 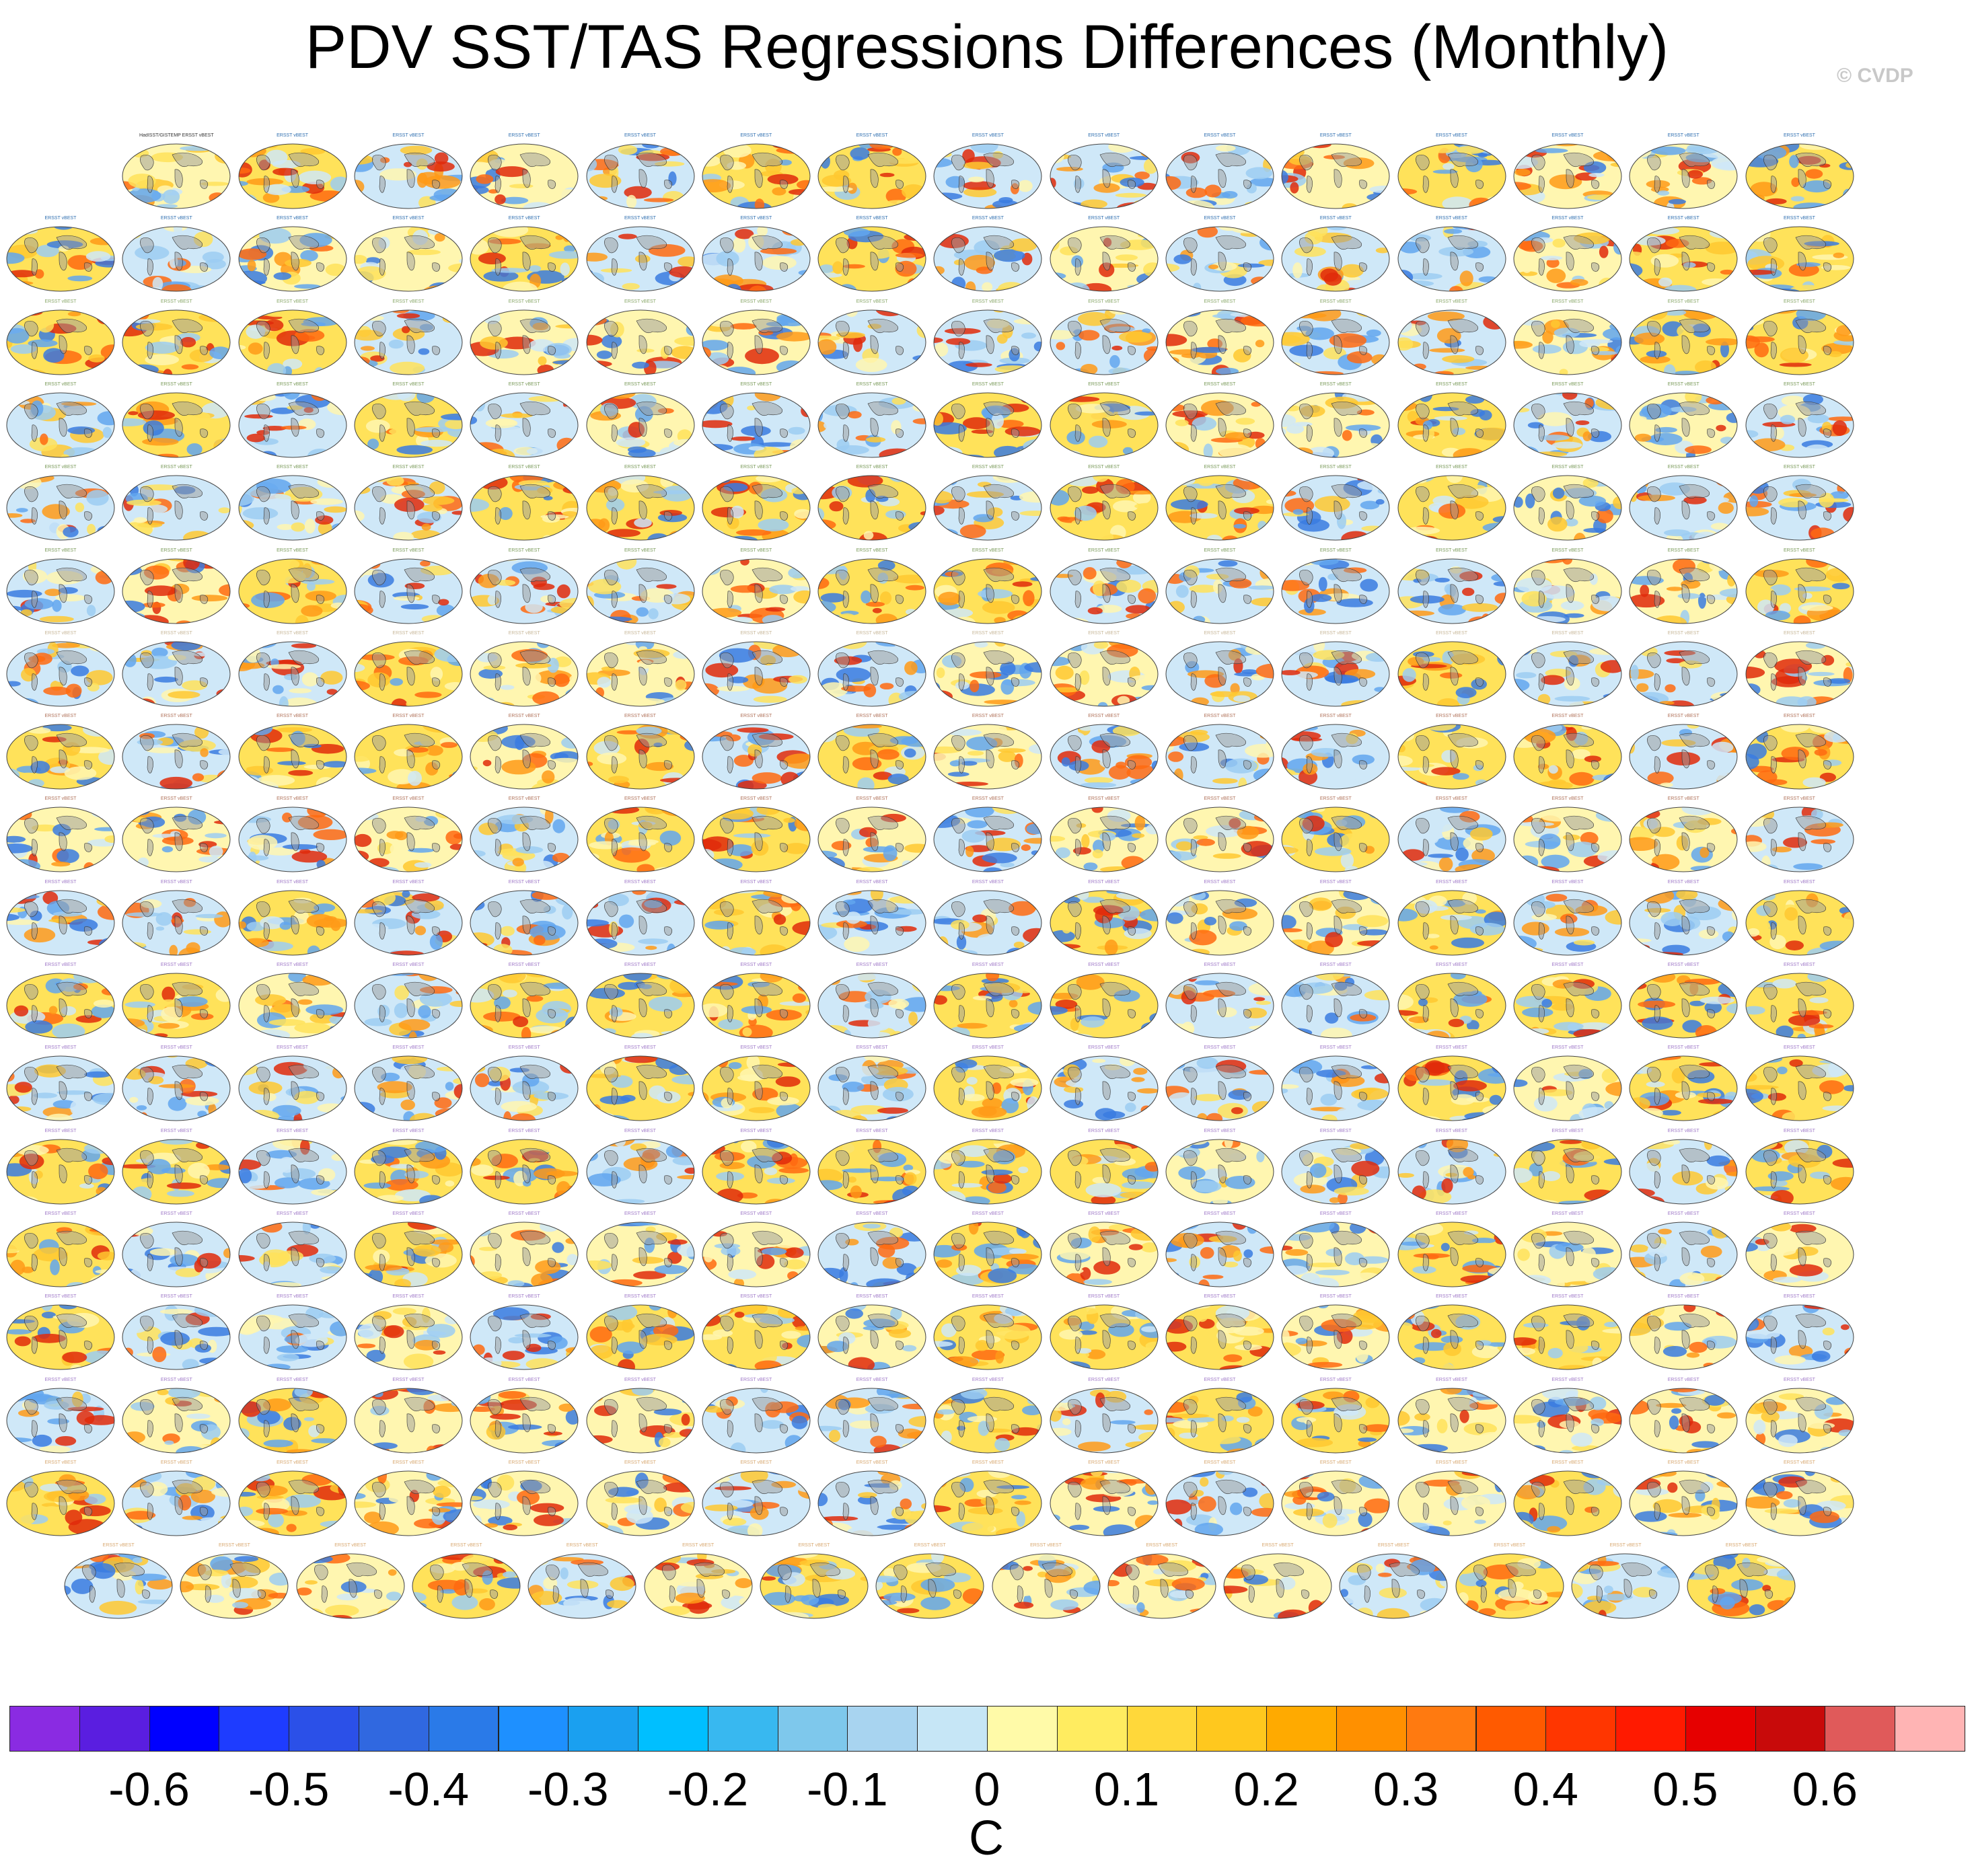 What do you see at coordinates (987, 1729) in the screenshot?
I see `colorbar` at bounding box center [987, 1729].